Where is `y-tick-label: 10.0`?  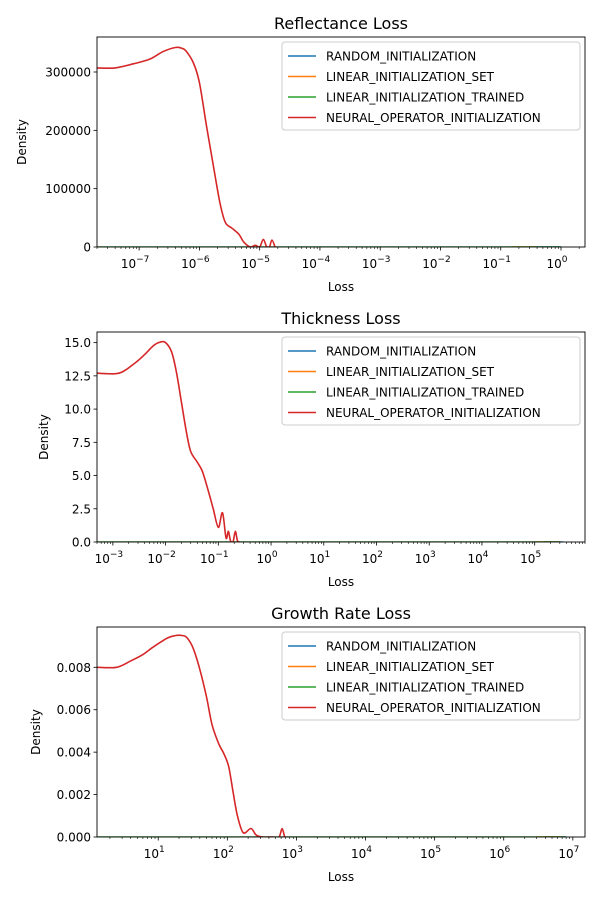 y-tick-label: 10.0 is located at coordinates (77, 410).